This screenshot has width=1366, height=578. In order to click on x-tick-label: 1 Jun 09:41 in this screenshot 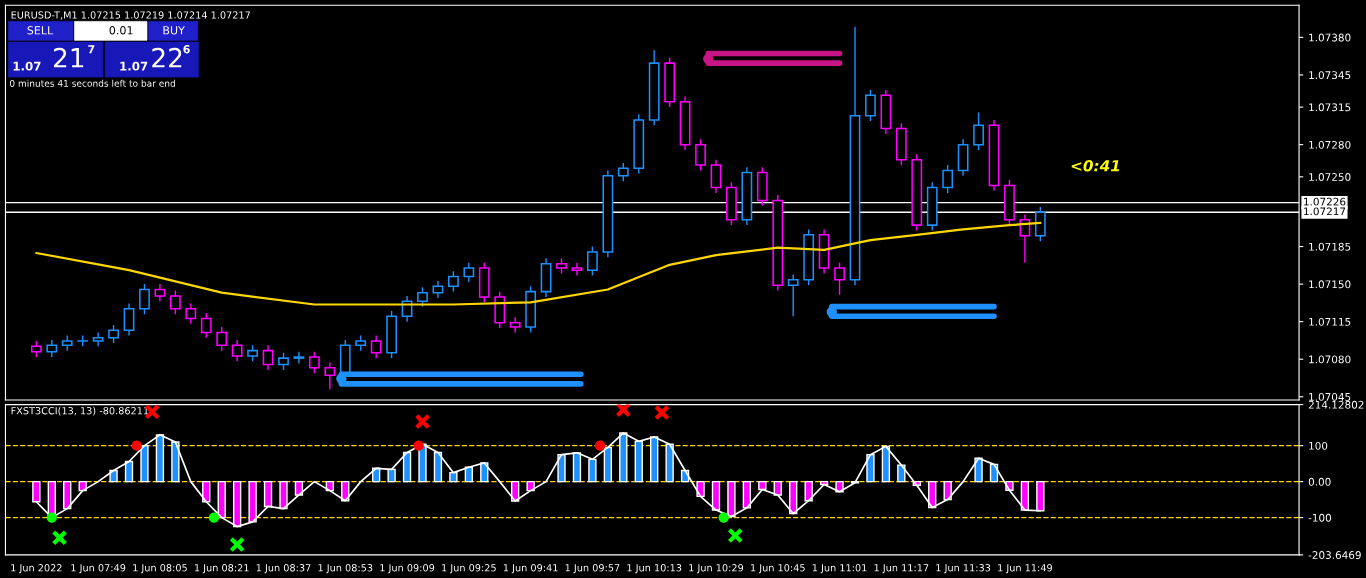, I will do `click(530, 569)`.